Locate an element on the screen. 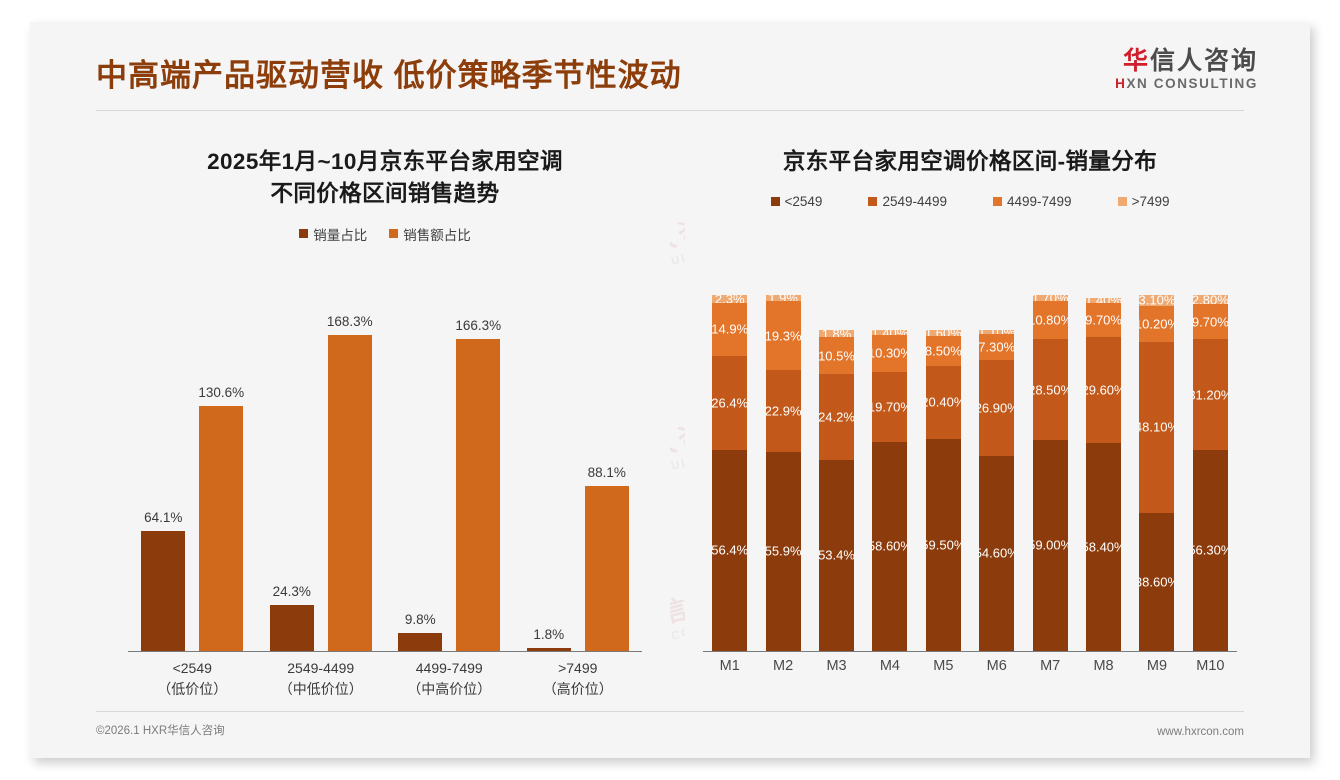 The image size is (1340, 780). stack-column: 1.10% 7.30% 26.90% 54.60% is located at coordinates (996, 473).